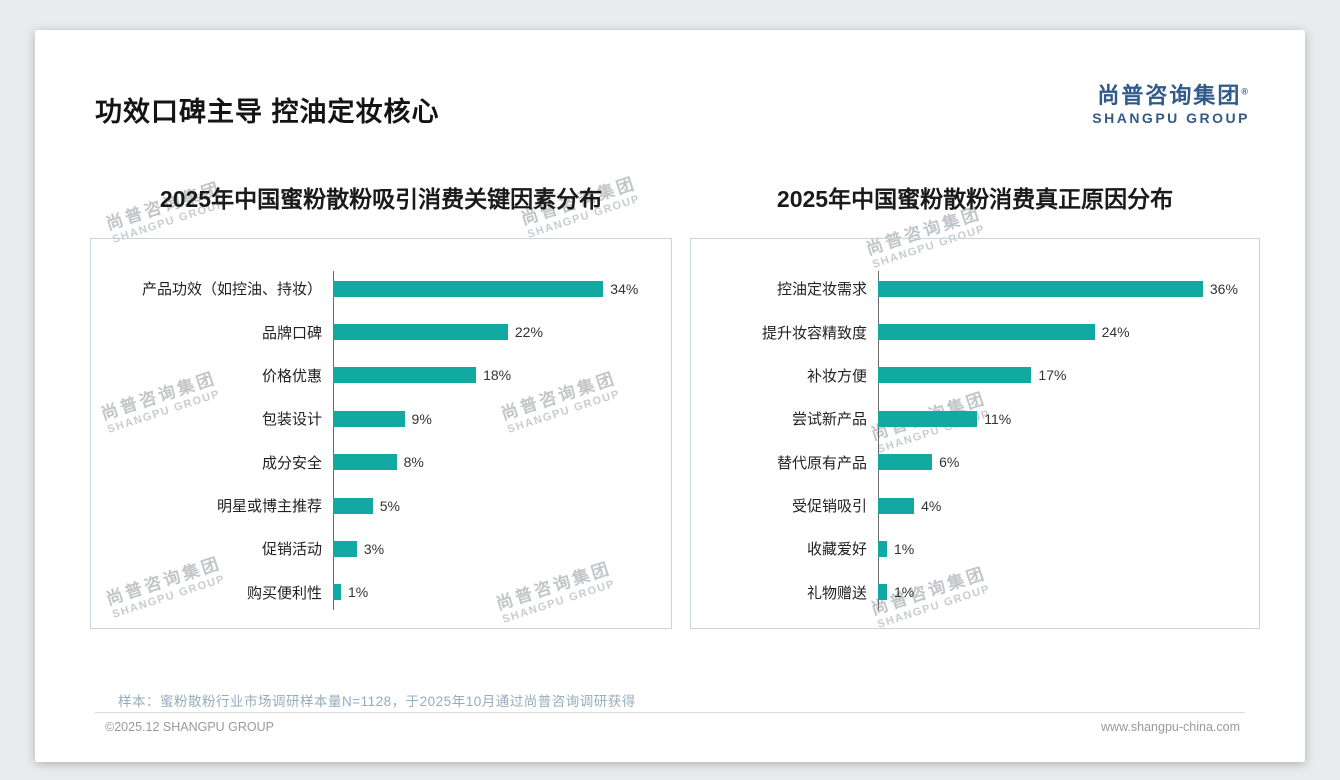 This screenshot has height=780, width=1340. What do you see at coordinates (836, 550) in the screenshot?
I see `category-label: 收藏爱好` at bounding box center [836, 550].